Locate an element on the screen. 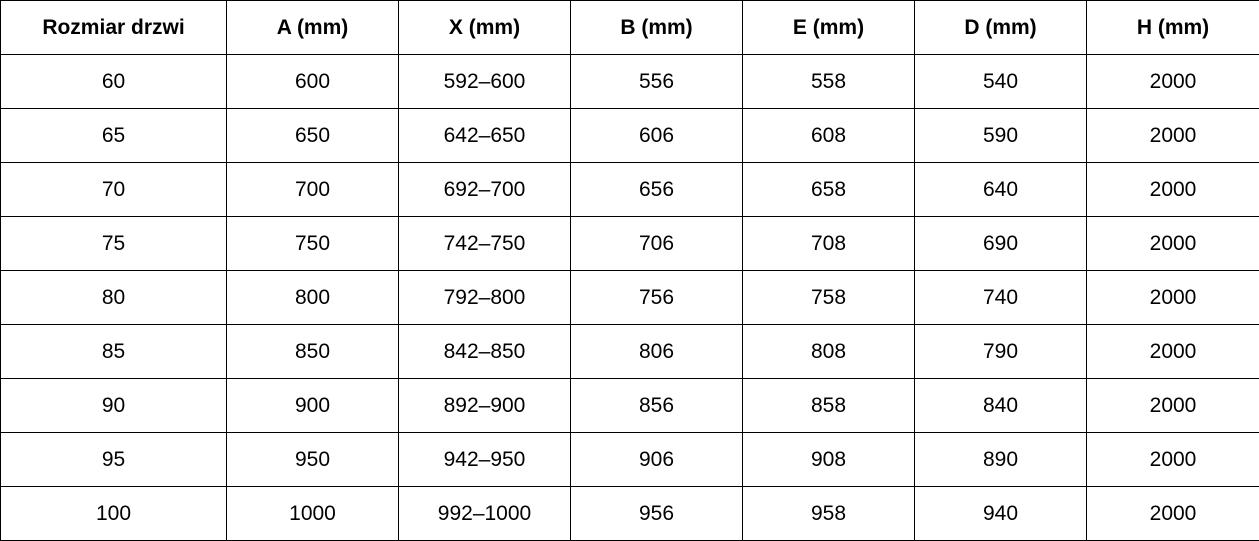 The height and width of the screenshot is (541, 1259). cell-door-size: 80 is located at coordinates (113, 297).